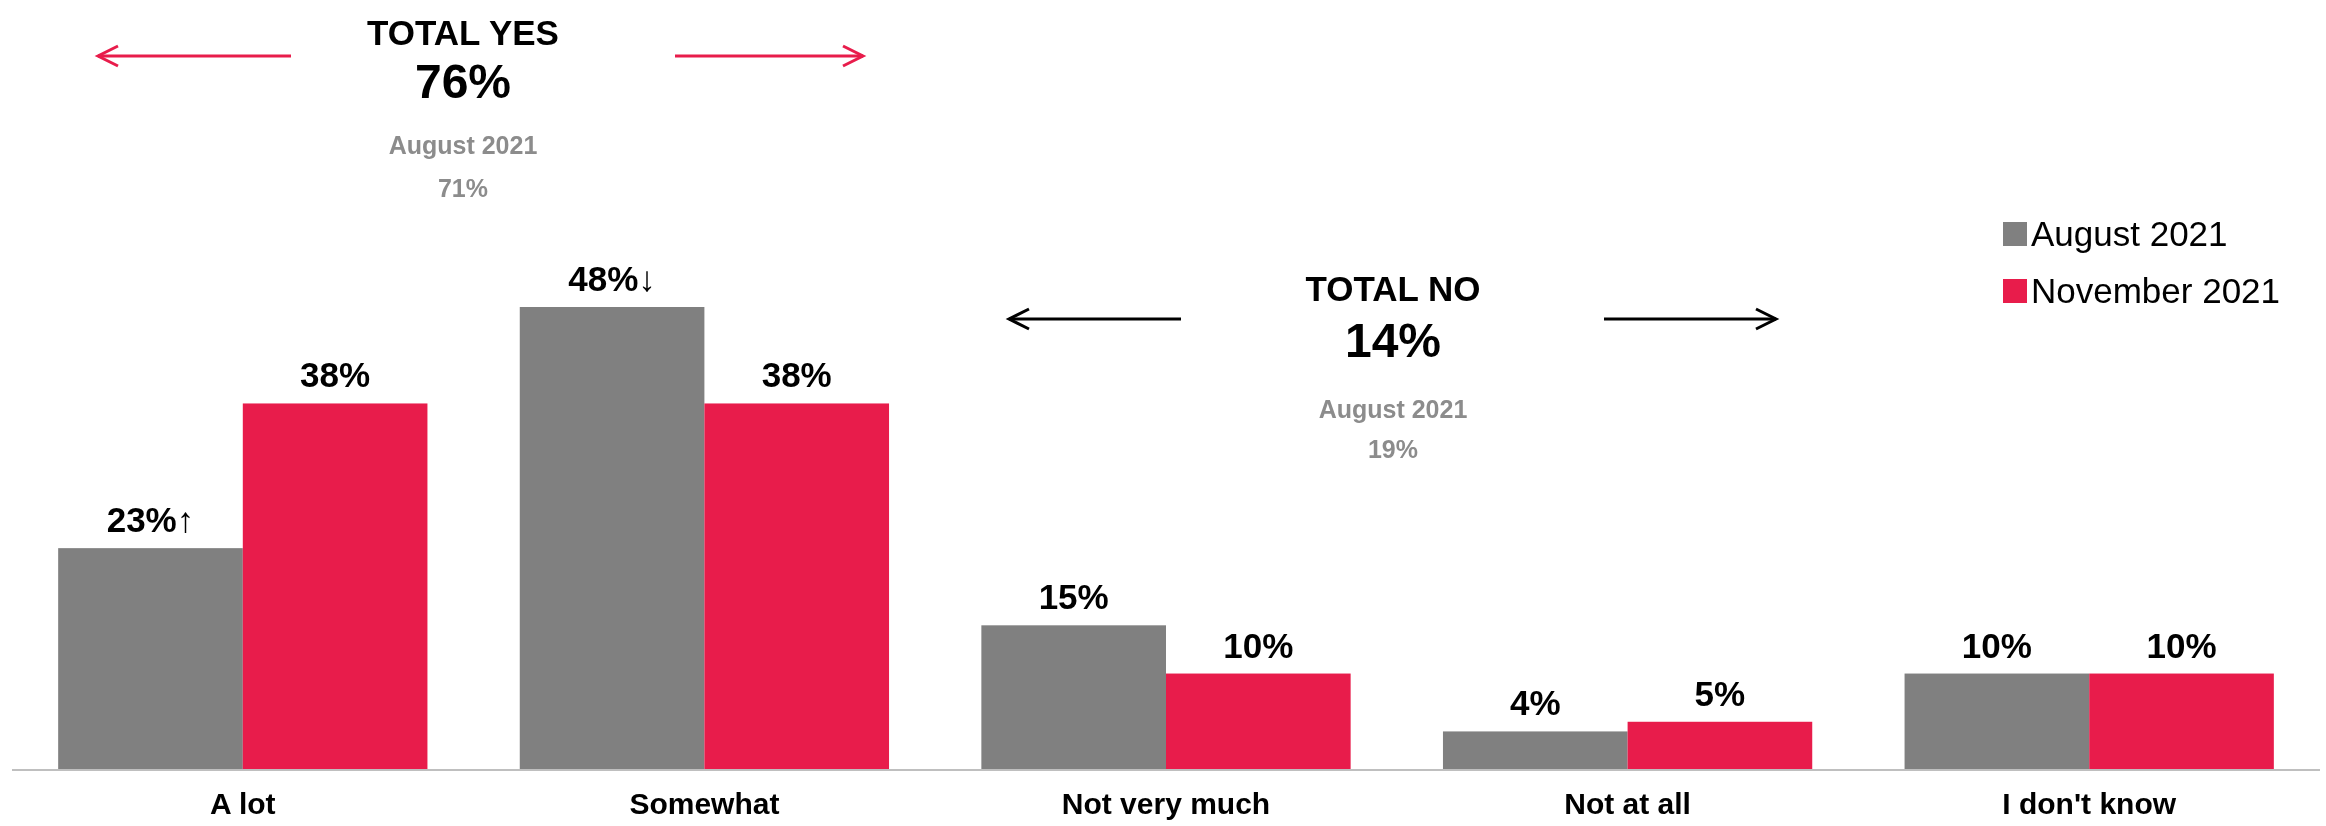 The width and height of the screenshot is (2326, 826). I want to click on annotation: 19%, so click(1393, 449).